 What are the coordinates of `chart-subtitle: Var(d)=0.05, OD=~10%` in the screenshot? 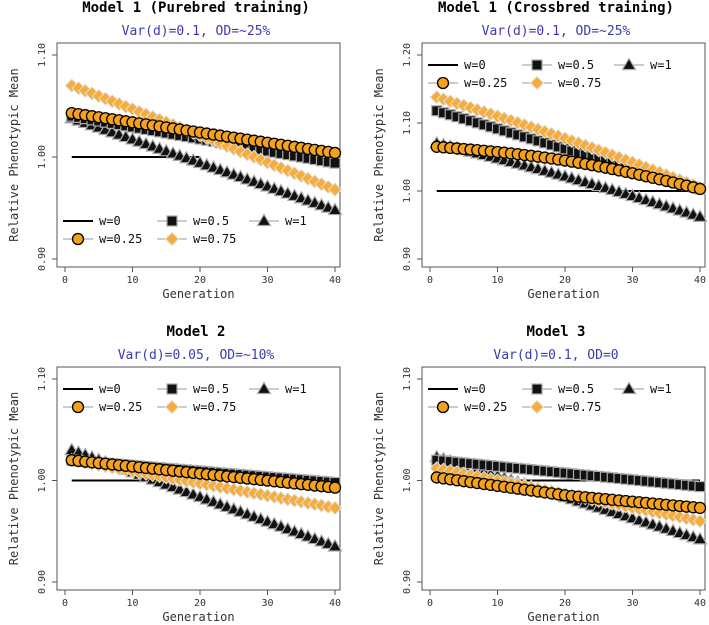 It's located at (196, 355).